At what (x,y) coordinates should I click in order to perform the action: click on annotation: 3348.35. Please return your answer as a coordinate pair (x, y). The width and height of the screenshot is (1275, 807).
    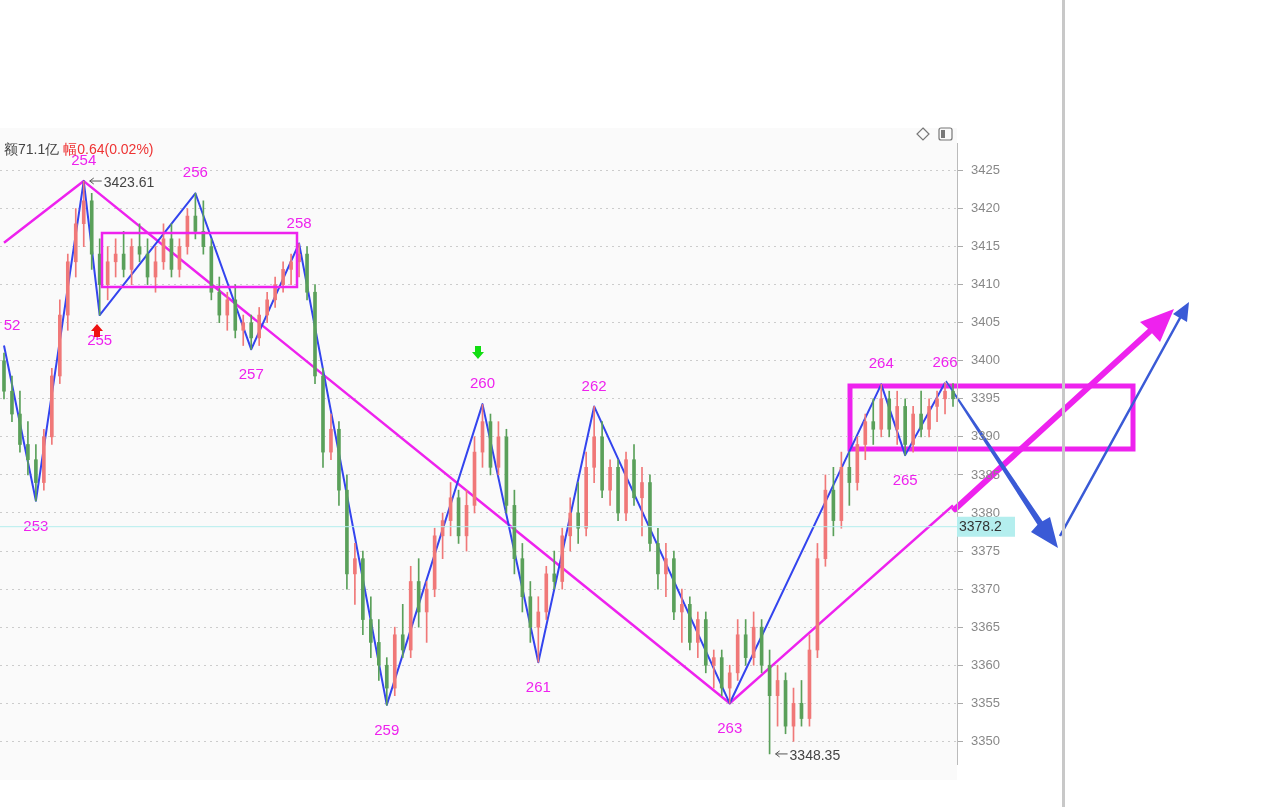
    Looking at the image, I should click on (815, 754).